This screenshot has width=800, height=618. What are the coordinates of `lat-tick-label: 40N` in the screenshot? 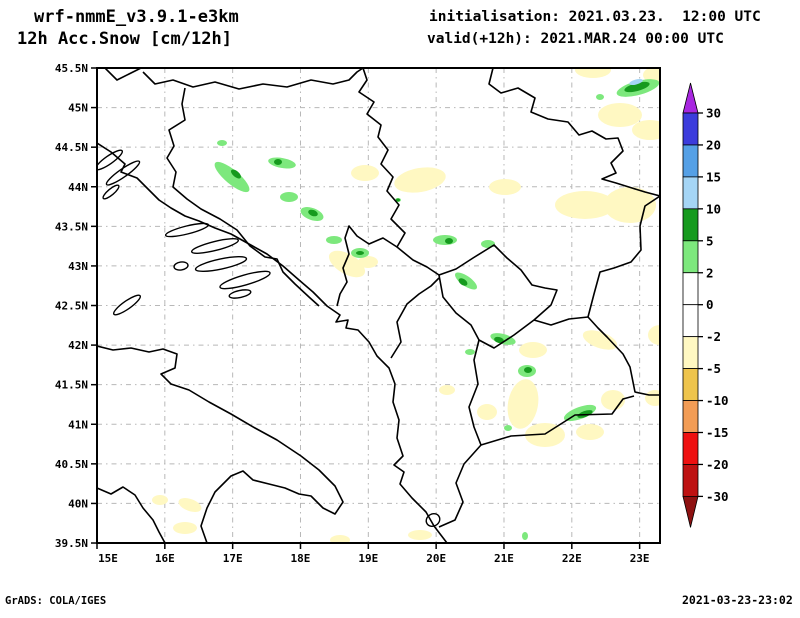 It's located at (78, 503).